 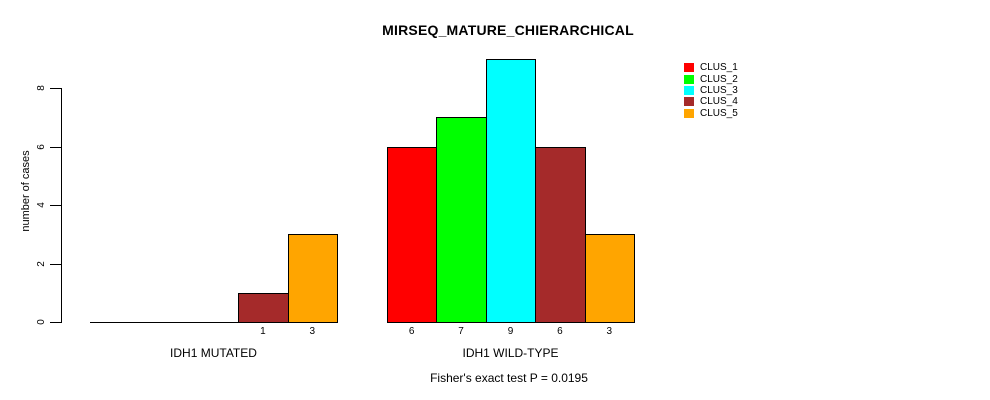 What do you see at coordinates (41, 263) in the screenshot?
I see `y-tick-label: 2` at bounding box center [41, 263].